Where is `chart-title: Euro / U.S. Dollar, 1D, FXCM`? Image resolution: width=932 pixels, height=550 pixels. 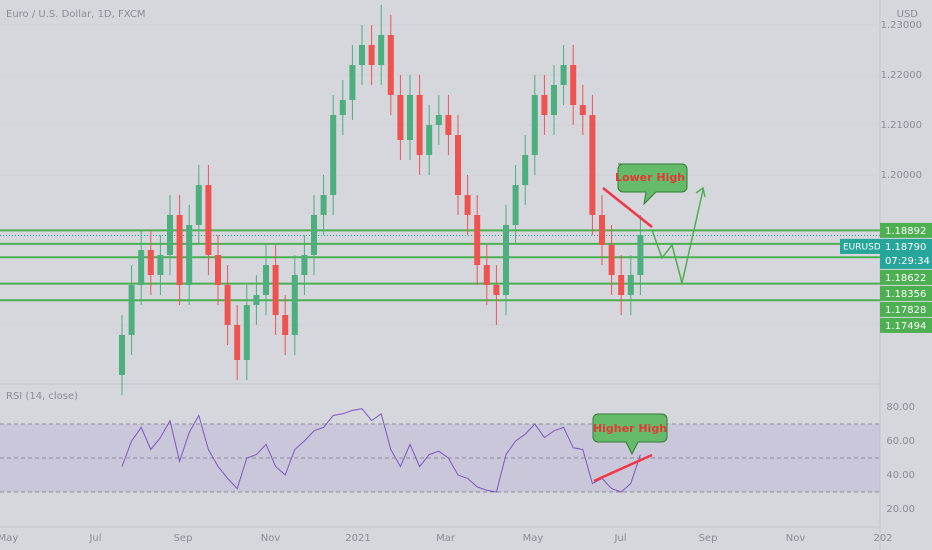 chart-title: Euro / U.S. Dollar, 1D, FXCM is located at coordinates (75, 14).